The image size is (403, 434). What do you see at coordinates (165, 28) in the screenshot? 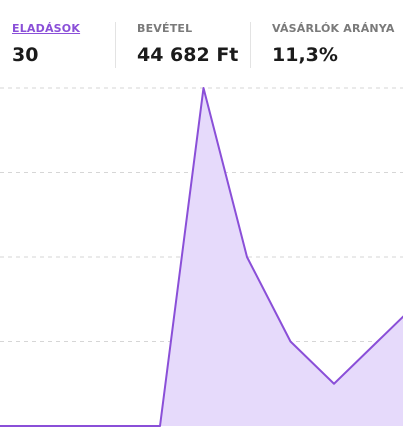
I see `stat-label: BEVÉTEL` at bounding box center [165, 28].